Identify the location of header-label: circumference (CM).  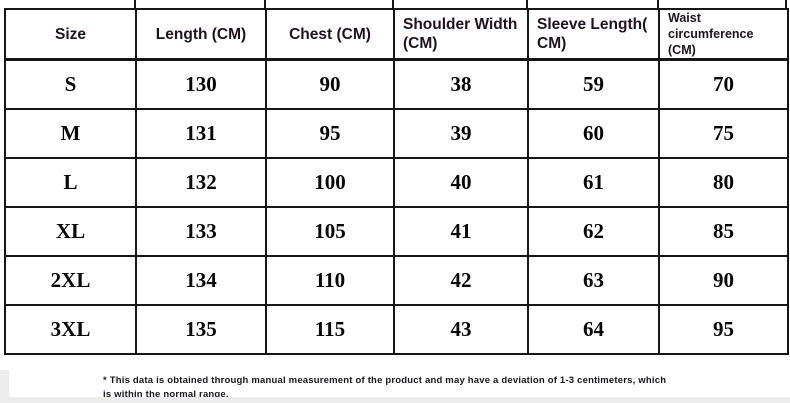
(711, 42).